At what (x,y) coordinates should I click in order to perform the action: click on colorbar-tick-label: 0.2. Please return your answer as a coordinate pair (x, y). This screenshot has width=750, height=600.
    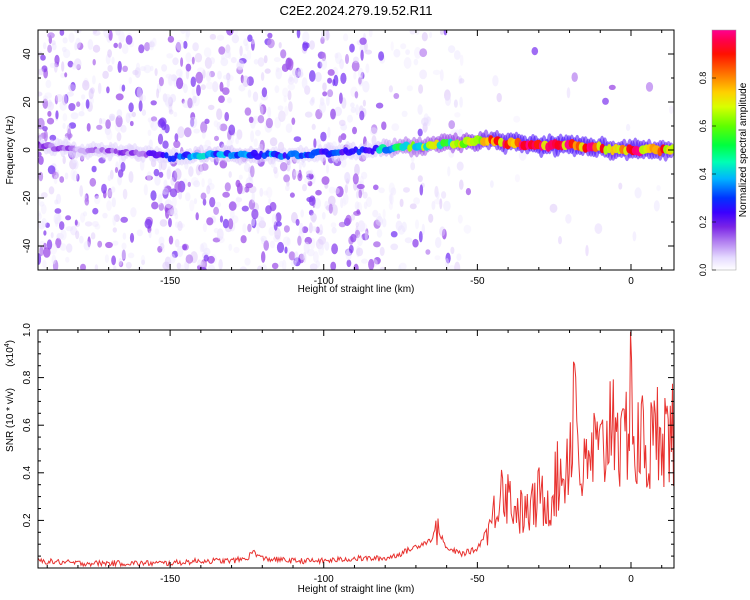
    Looking at the image, I should click on (703, 222).